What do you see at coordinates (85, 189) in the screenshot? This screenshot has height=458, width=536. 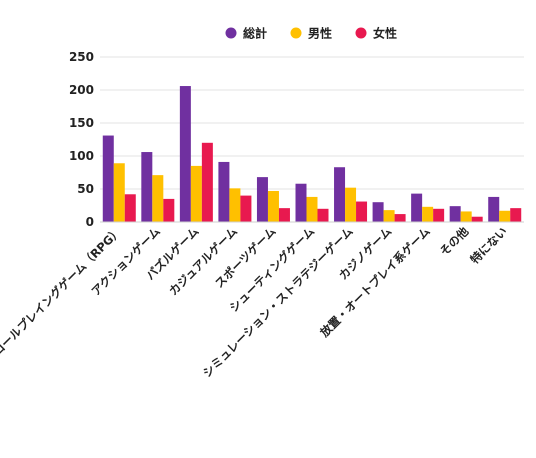 I see `y-tick-label: 50` at bounding box center [85, 189].